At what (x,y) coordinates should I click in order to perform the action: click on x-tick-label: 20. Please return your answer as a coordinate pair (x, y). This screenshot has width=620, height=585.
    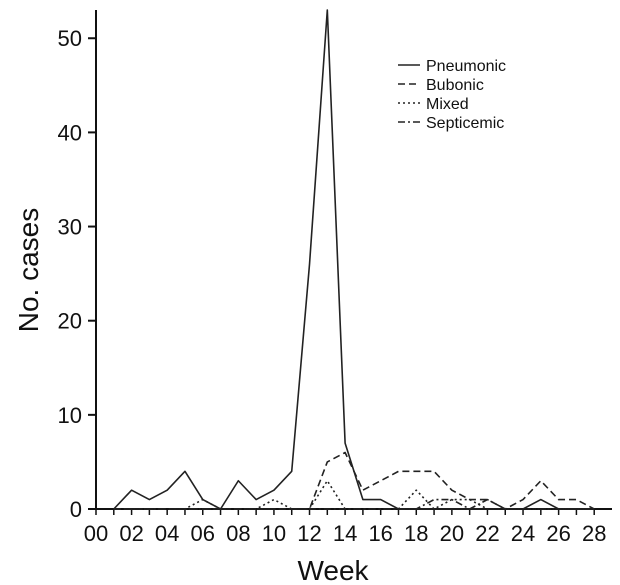
    Looking at the image, I should click on (452, 533).